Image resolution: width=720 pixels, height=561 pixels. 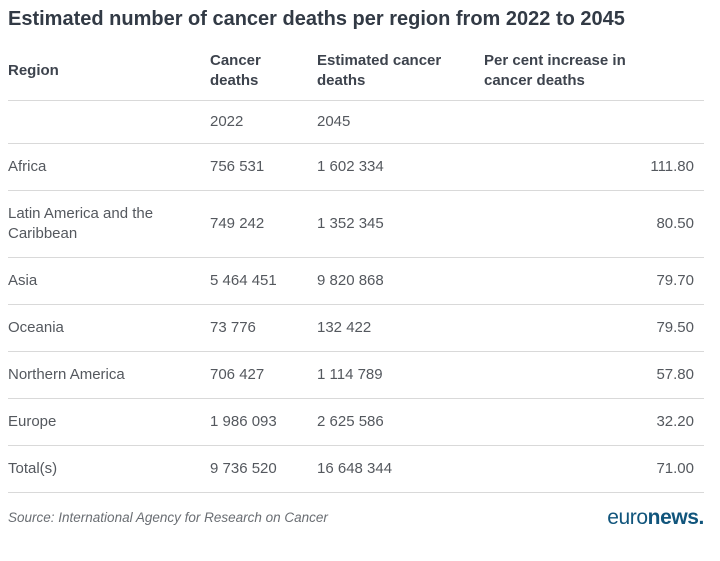 I want to click on subheader-row: 2022 2045, so click(x=356, y=122).